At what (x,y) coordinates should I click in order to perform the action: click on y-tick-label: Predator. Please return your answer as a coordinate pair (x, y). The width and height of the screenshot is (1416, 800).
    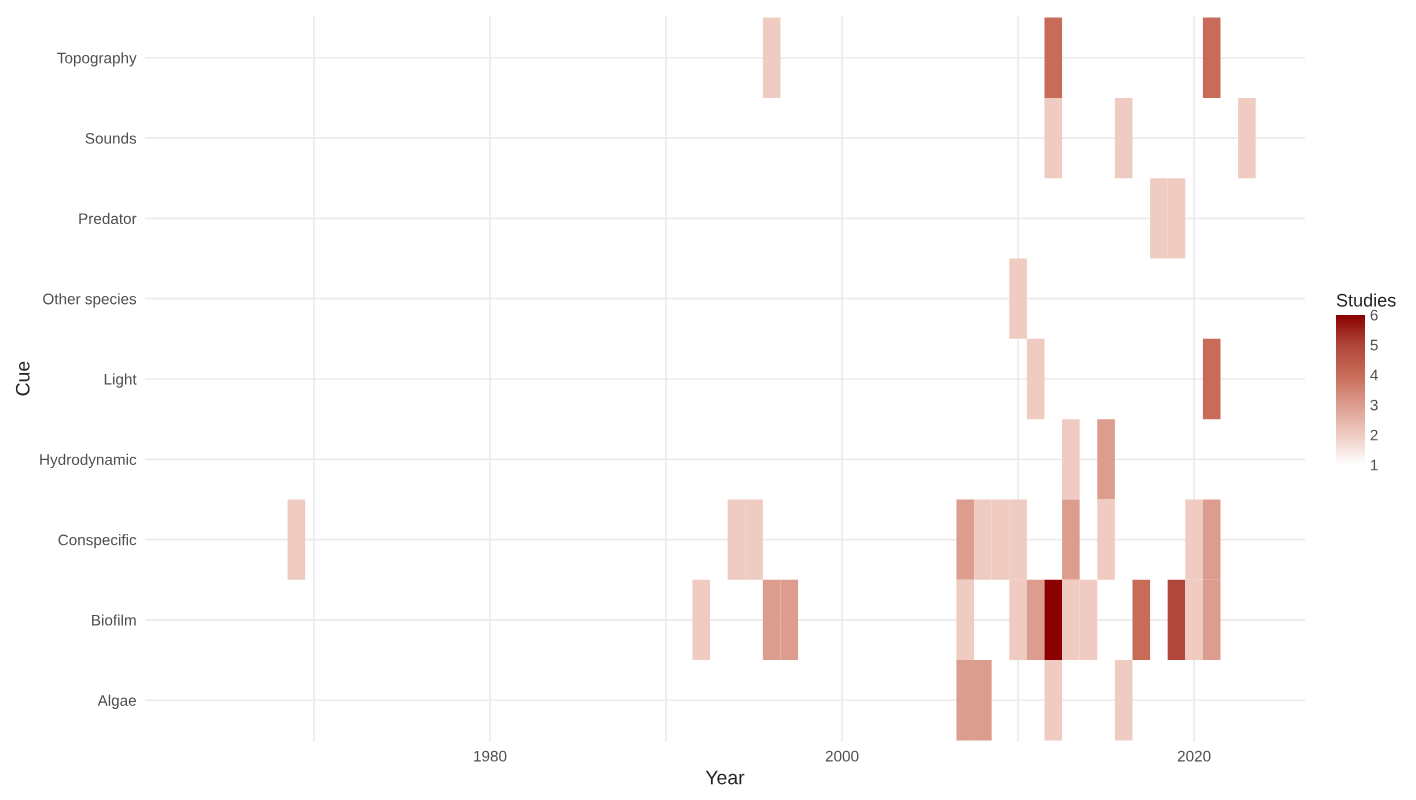
    Looking at the image, I should click on (108, 218).